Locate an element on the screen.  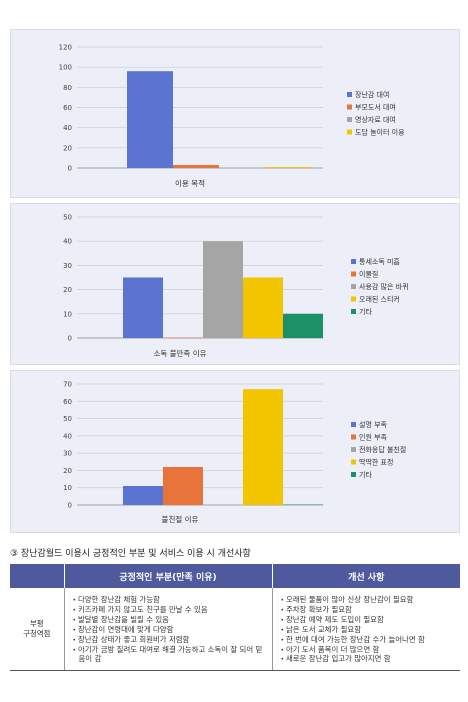
list-item: 장난감 예약 제도 도입이 필요함 is located at coordinates (367, 620).